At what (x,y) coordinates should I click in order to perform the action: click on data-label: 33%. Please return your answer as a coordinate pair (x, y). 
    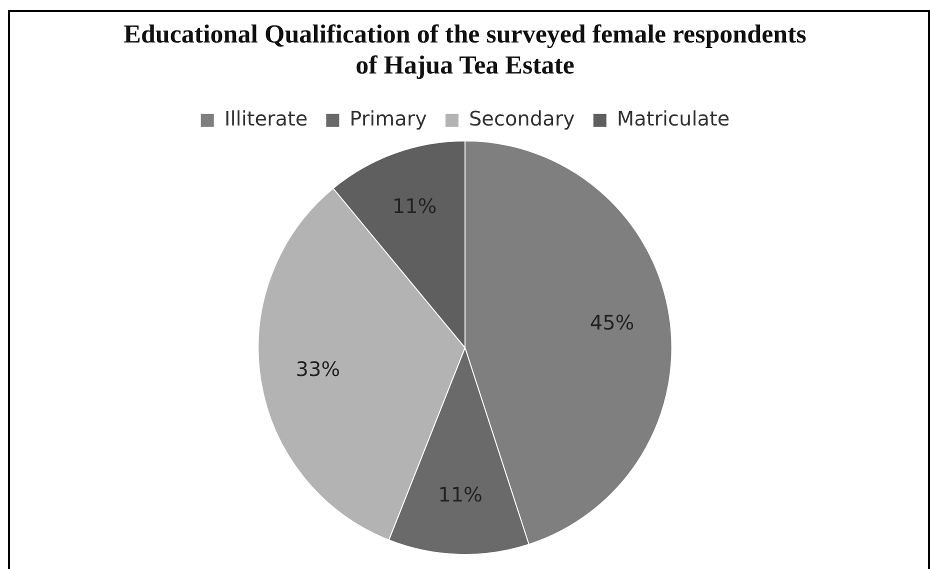
    Looking at the image, I should click on (318, 369).